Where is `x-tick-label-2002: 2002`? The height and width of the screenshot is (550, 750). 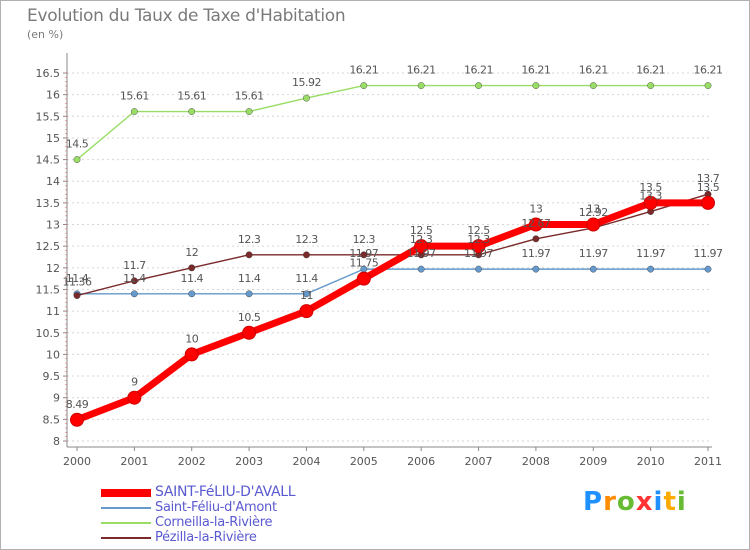
x-tick-label-2002: 2002 is located at coordinates (192, 461).